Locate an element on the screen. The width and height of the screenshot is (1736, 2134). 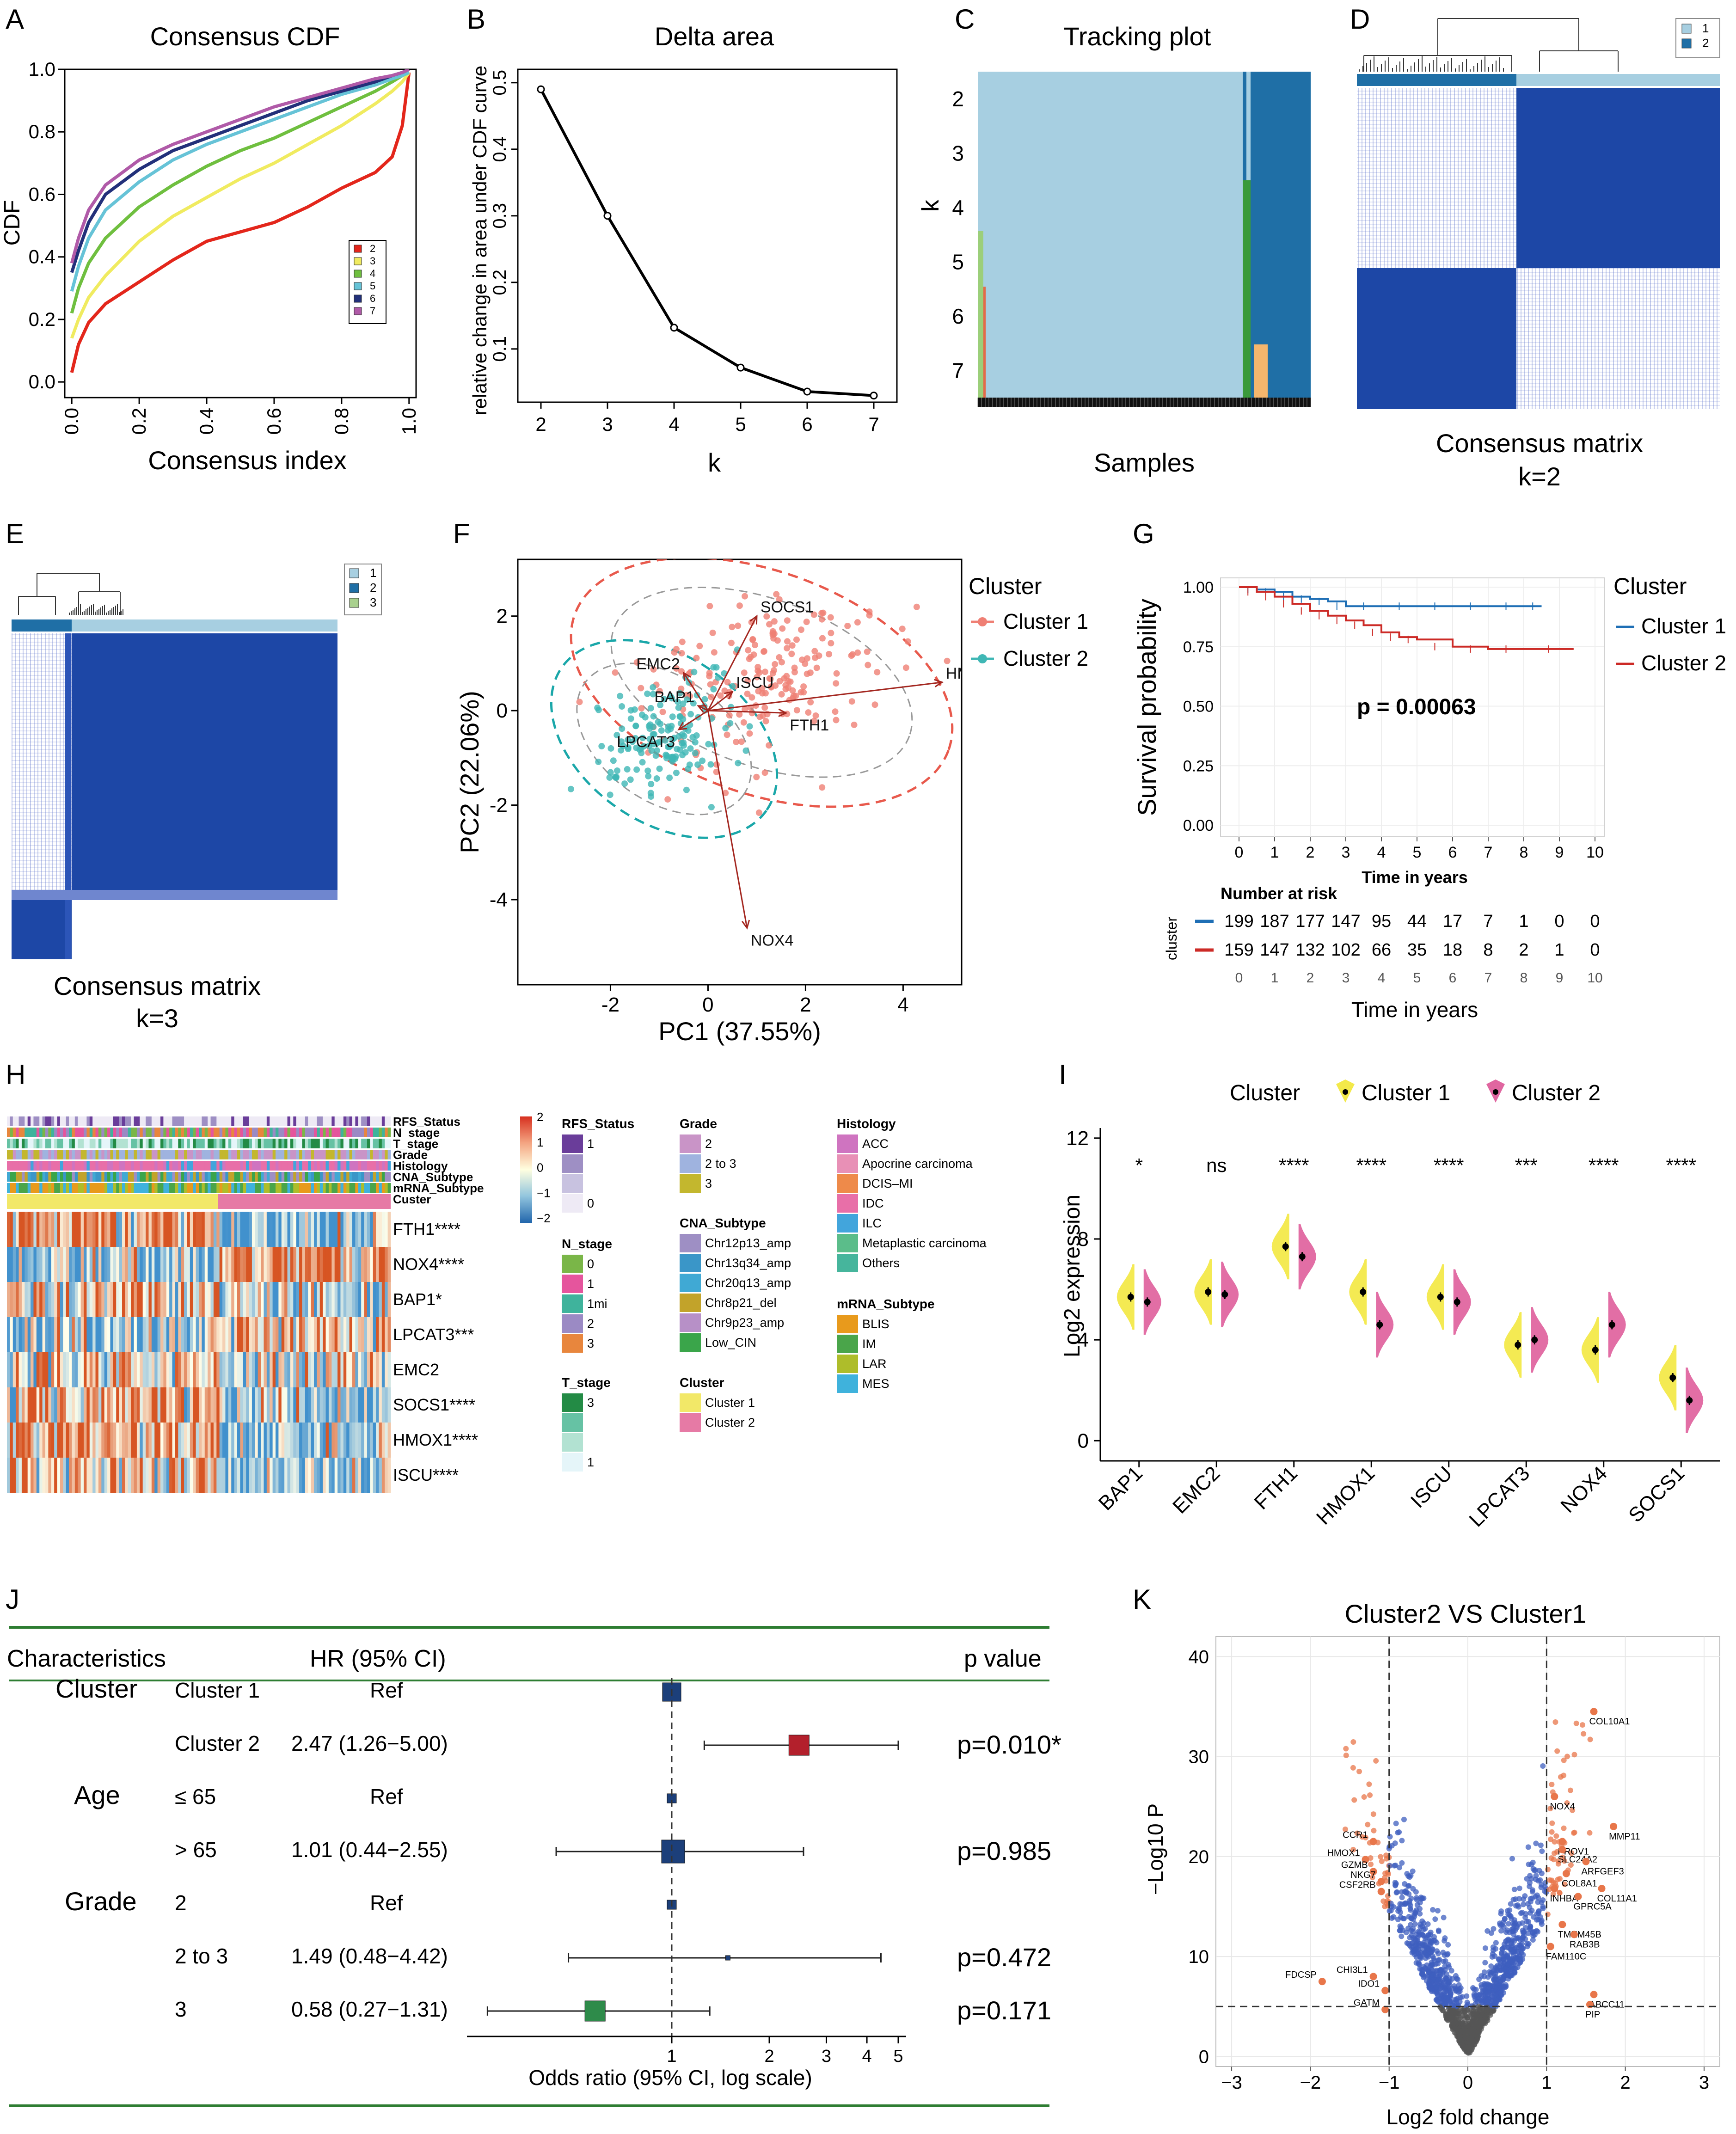
legend-dot is located at coordinates (1495, 1092).